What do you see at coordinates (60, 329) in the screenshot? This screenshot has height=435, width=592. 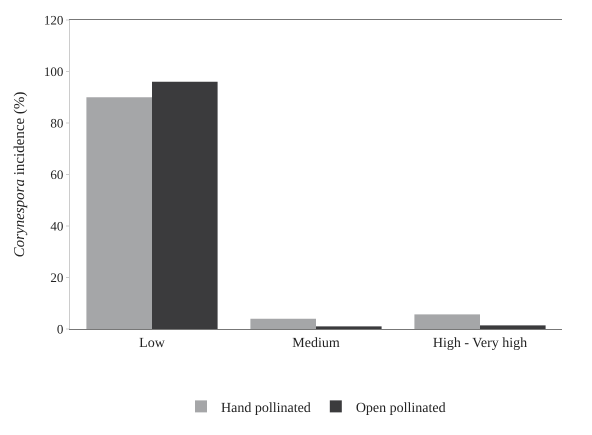 I see `y-tick-label: 0` at bounding box center [60, 329].